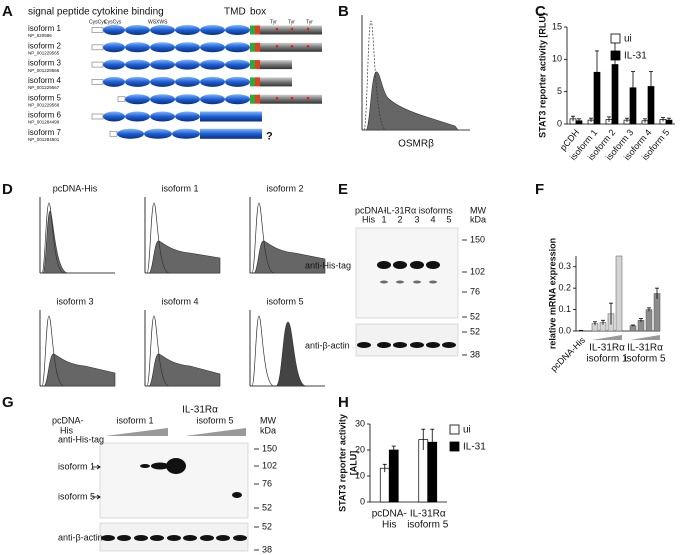  Describe the element at coordinates (44, 132) in the screenshot. I see `isoform-name: isoform 7` at that location.